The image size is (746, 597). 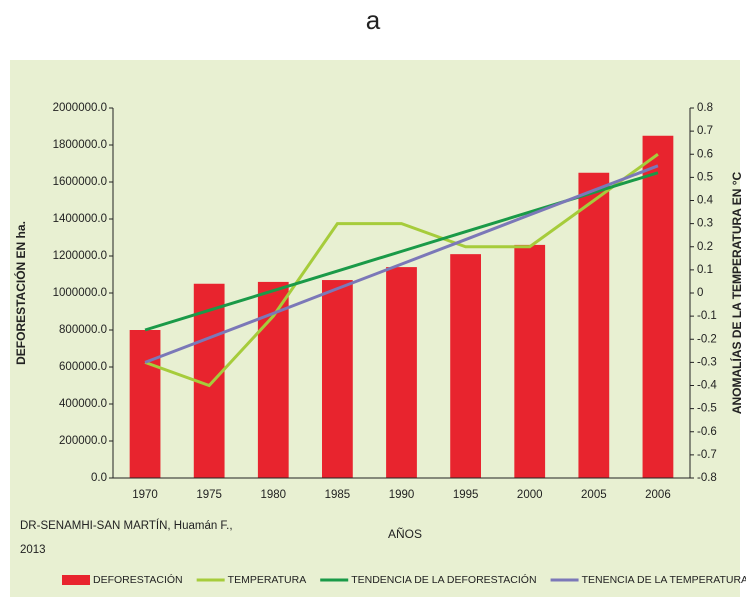 I want to click on source: 2013, so click(x=33, y=550).